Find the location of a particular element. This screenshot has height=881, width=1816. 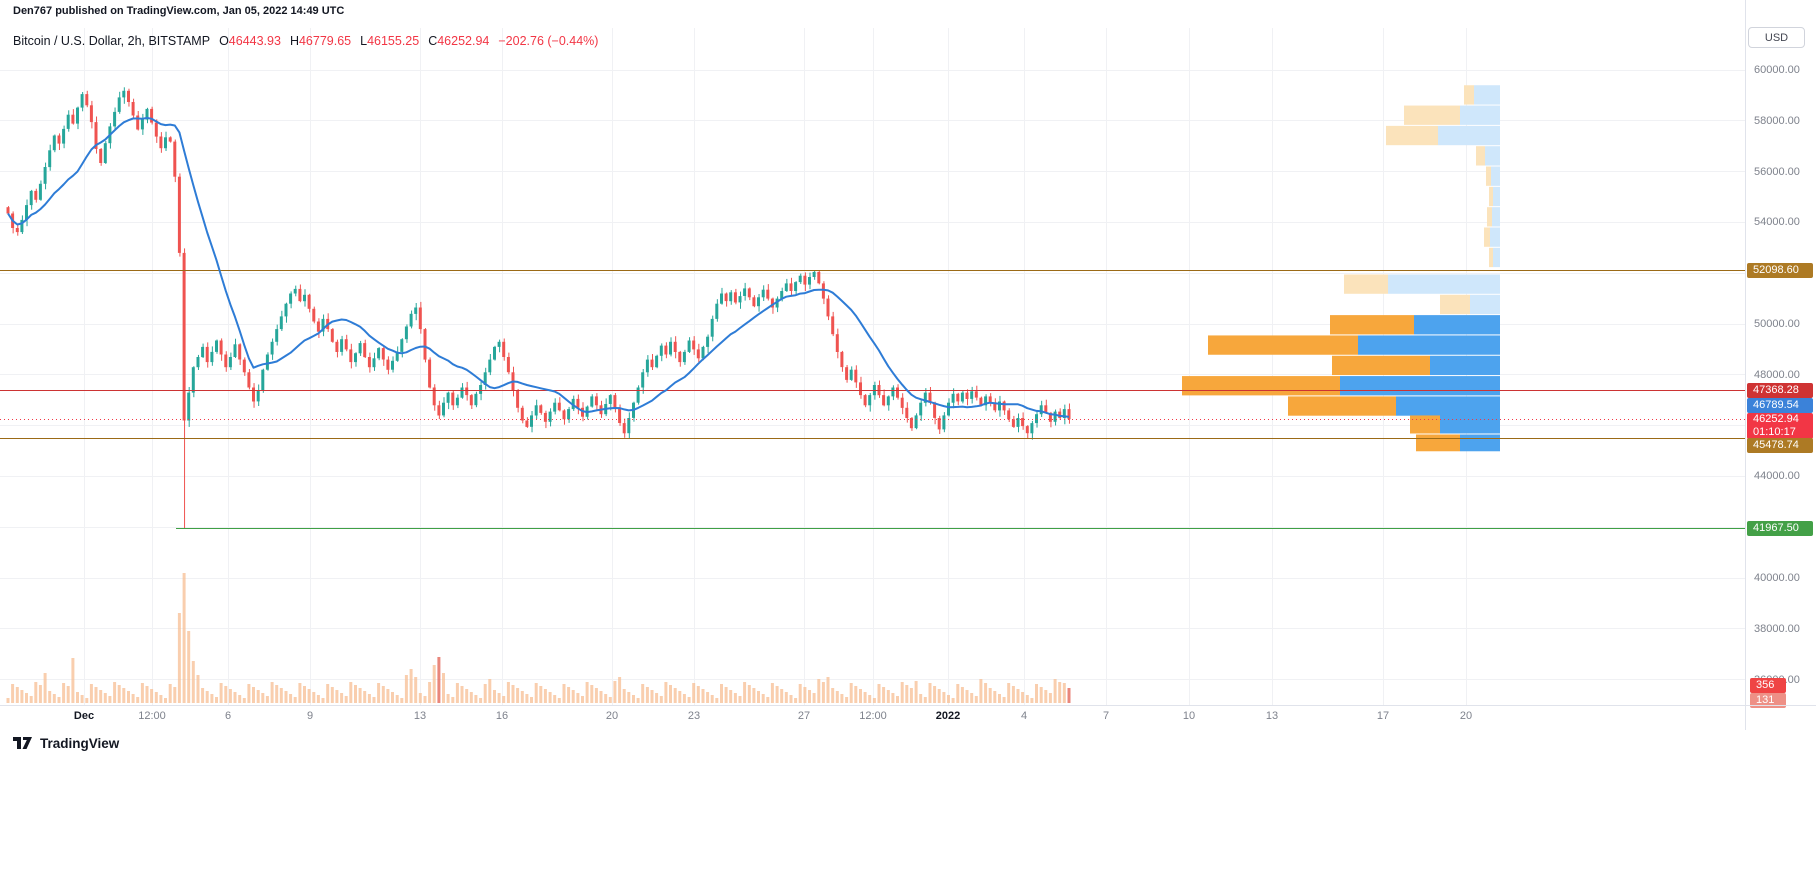

time-axis: Dec 12:00 6 9 13 16 20 23 27 12:00 2022 4 7 10 13 17 20 is located at coordinates (872, 718).